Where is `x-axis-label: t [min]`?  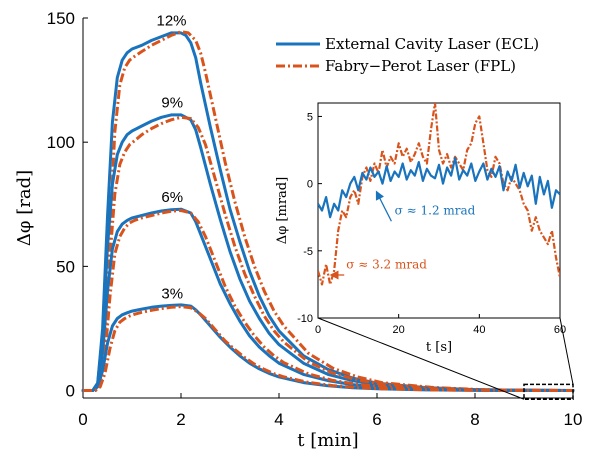
x-axis-label: t [min] is located at coordinates (327, 440).